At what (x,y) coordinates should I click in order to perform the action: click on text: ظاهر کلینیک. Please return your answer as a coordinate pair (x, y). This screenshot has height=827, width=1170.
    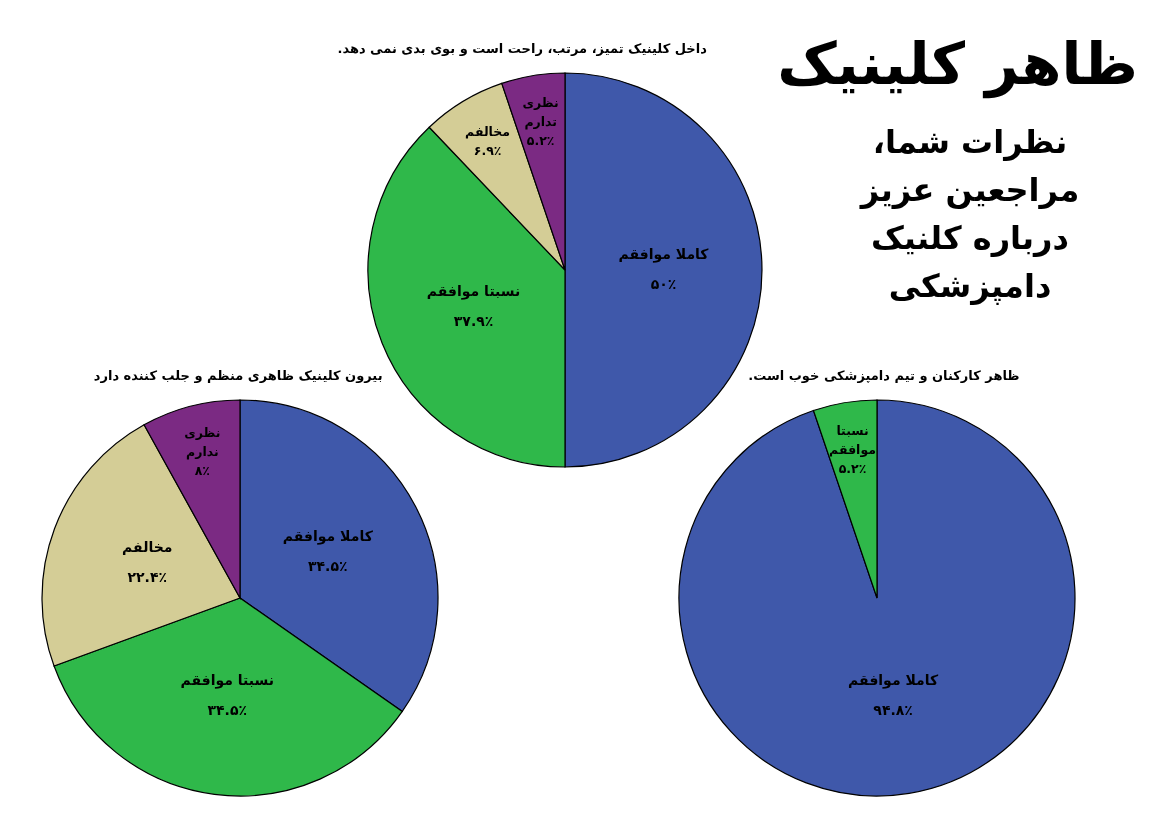
    Looking at the image, I should click on (957, 64).